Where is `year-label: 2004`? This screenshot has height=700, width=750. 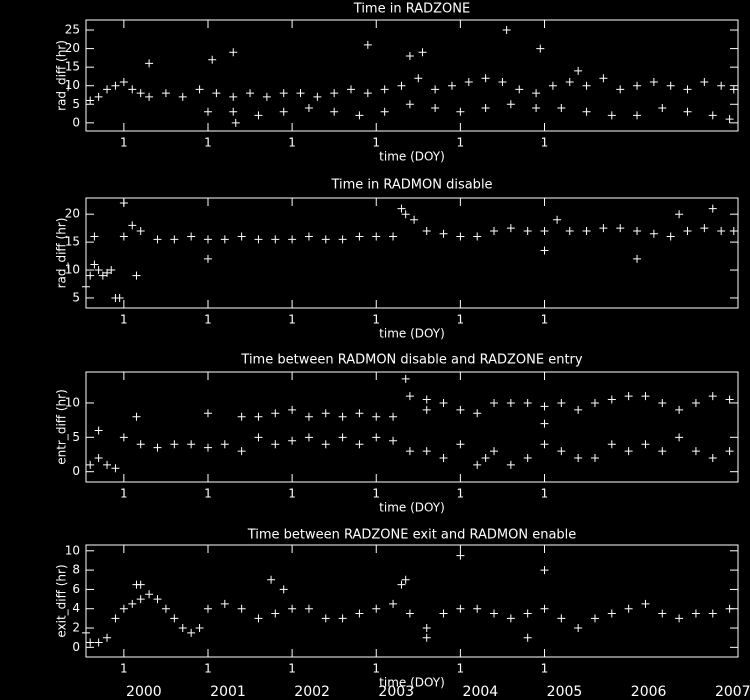
year-label: 2004 is located at coordinates (481, 692).